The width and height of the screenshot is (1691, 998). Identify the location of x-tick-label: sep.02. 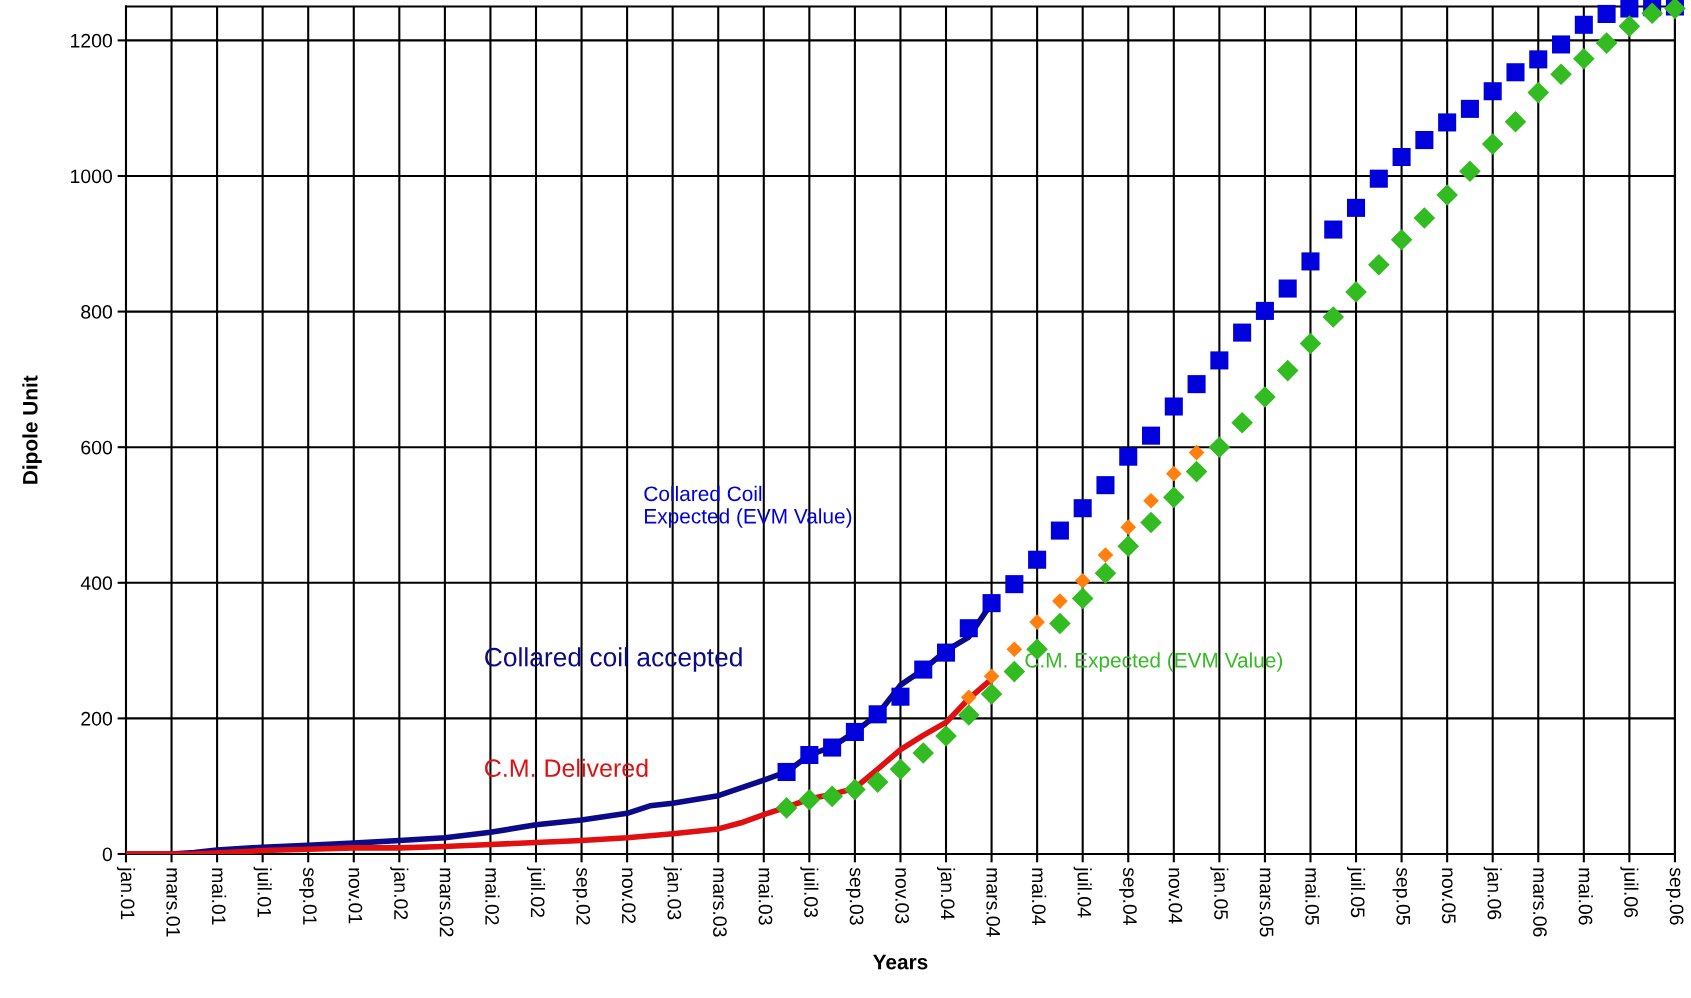
(581, 896).